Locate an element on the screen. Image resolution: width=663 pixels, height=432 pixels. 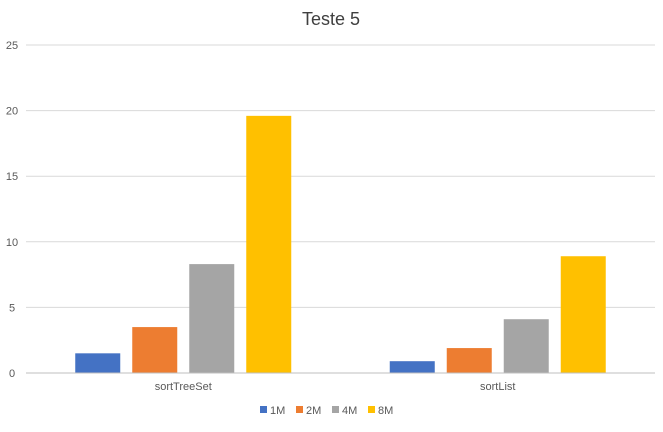
y-tick-label: 5 is located at coordinates (12, 308).